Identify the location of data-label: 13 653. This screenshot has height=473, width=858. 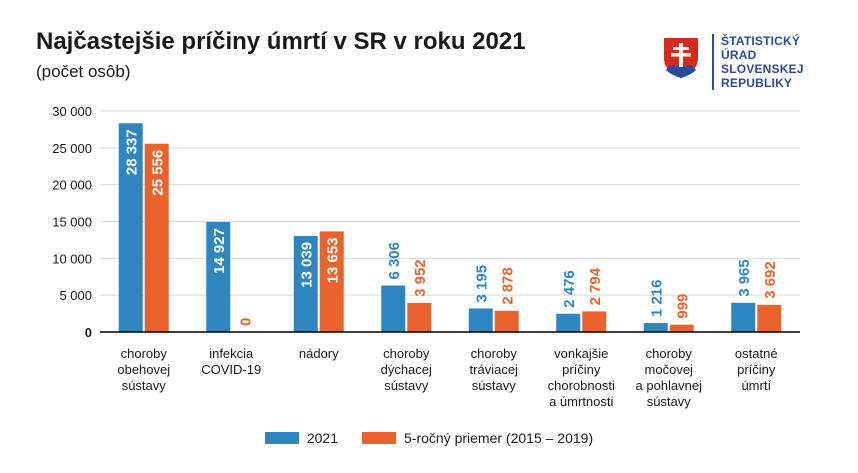
(333, 260).